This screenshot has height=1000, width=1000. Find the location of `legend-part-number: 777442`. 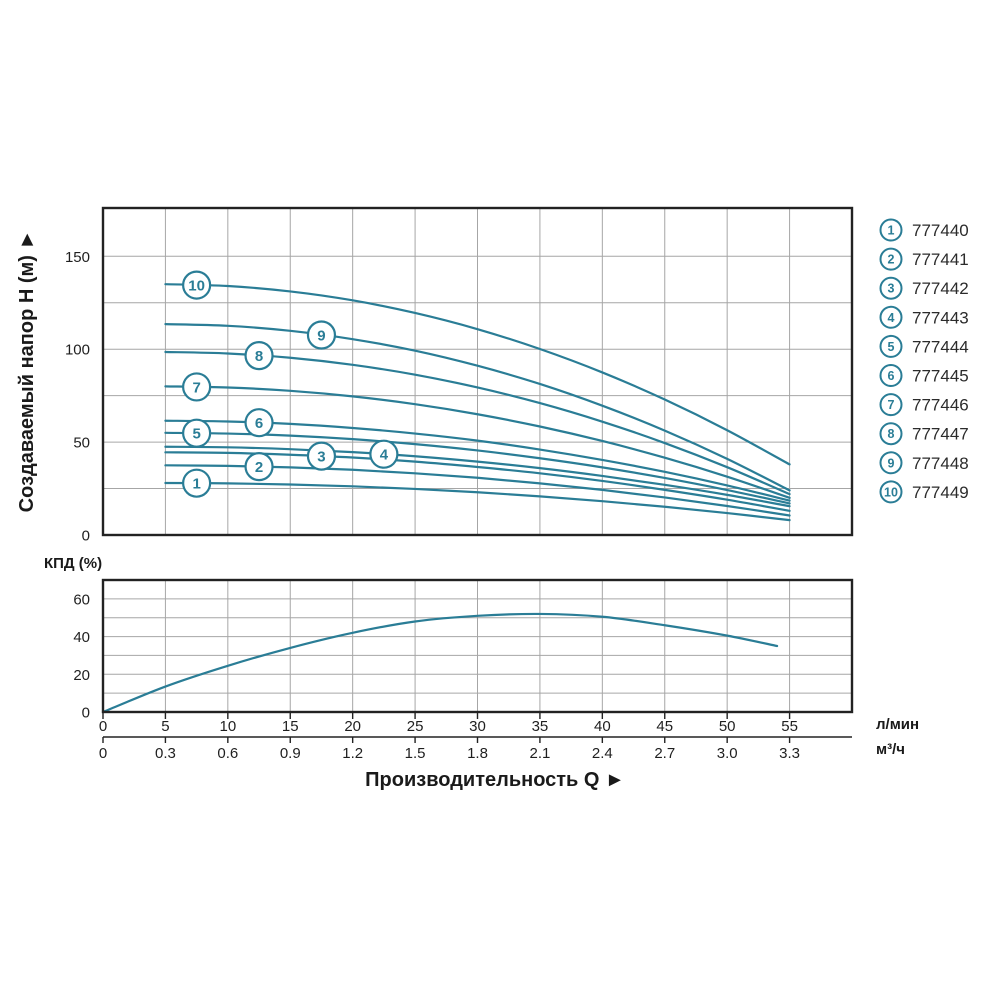

legend-part-number: 777442 is located at coordinates (940, 288).